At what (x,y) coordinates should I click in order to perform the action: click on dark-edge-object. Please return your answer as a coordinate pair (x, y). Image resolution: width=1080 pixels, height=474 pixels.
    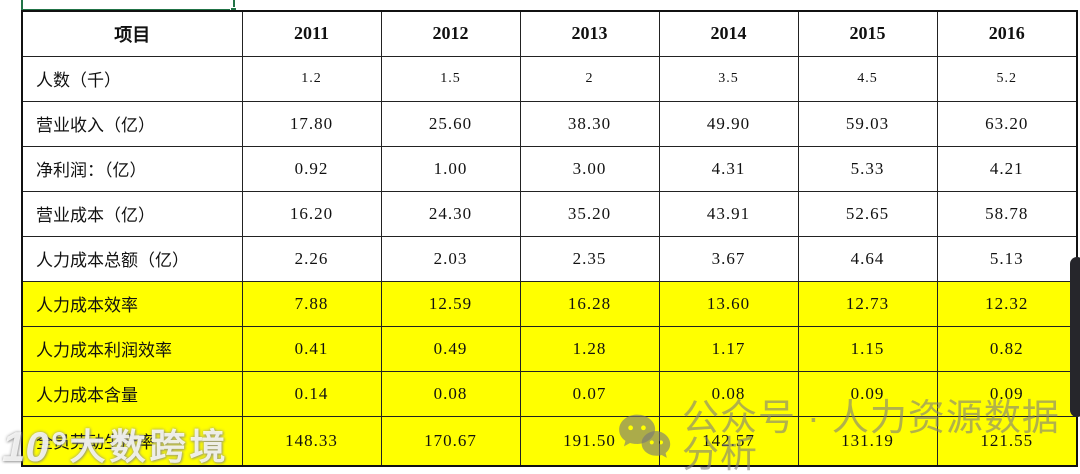
    Looking at the image, I should click on (1075, 337).